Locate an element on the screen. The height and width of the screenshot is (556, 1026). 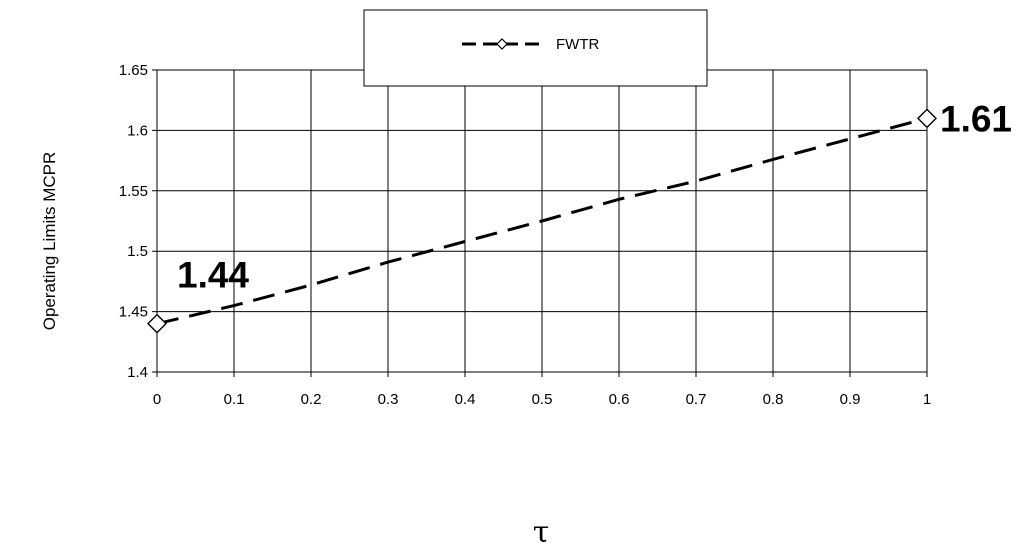
x-tick-label: 0.1 is located at coordinates (234, 399).